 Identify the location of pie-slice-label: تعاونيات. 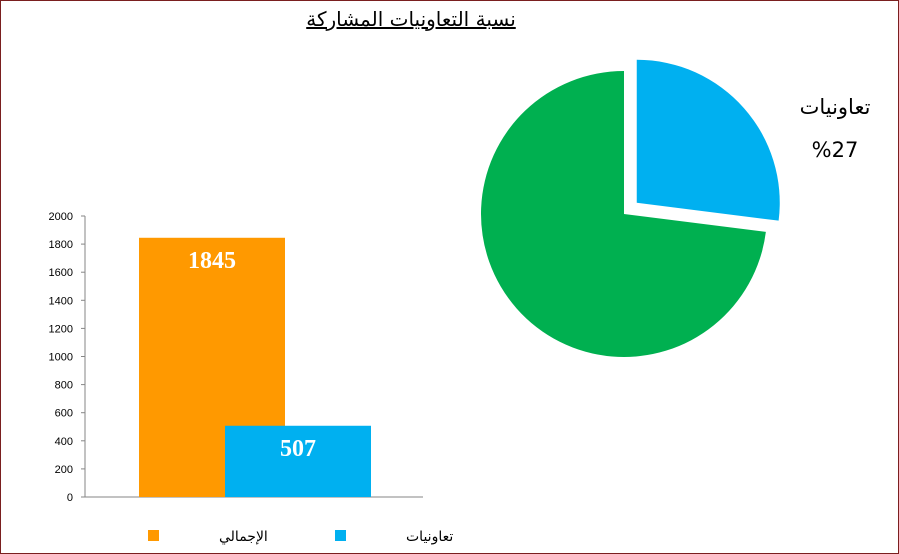
(835, 107).